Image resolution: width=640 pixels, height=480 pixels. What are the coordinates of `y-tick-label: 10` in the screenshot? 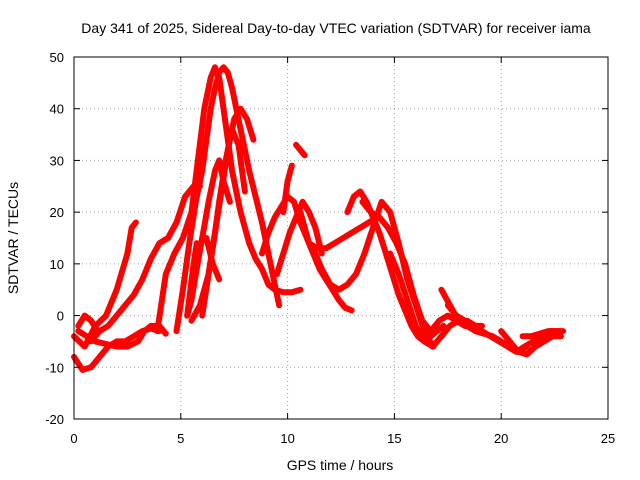 It's located at (57, 264).